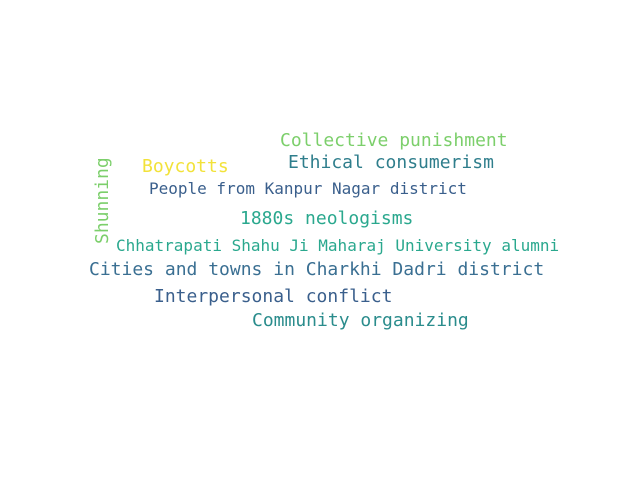 This screenshot has width=640, height=480. What do you see at coordinates (102, 200) in the screenshot?
I see `word-shunning: Shunning` at bounding box center [102, 200].